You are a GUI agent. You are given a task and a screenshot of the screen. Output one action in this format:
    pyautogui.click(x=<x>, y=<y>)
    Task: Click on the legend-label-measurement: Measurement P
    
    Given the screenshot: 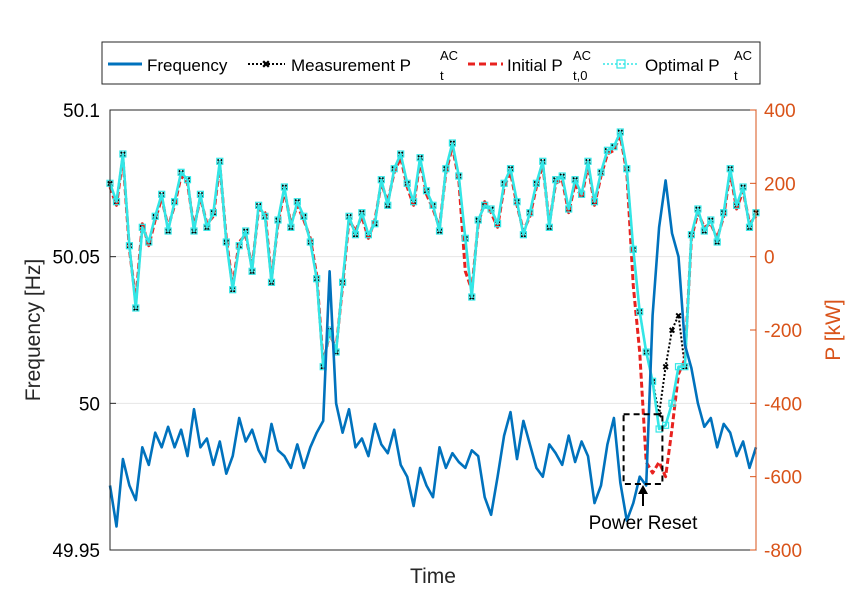 What is the action you would take?
    pyautogui.click(x=351, y=65)
    